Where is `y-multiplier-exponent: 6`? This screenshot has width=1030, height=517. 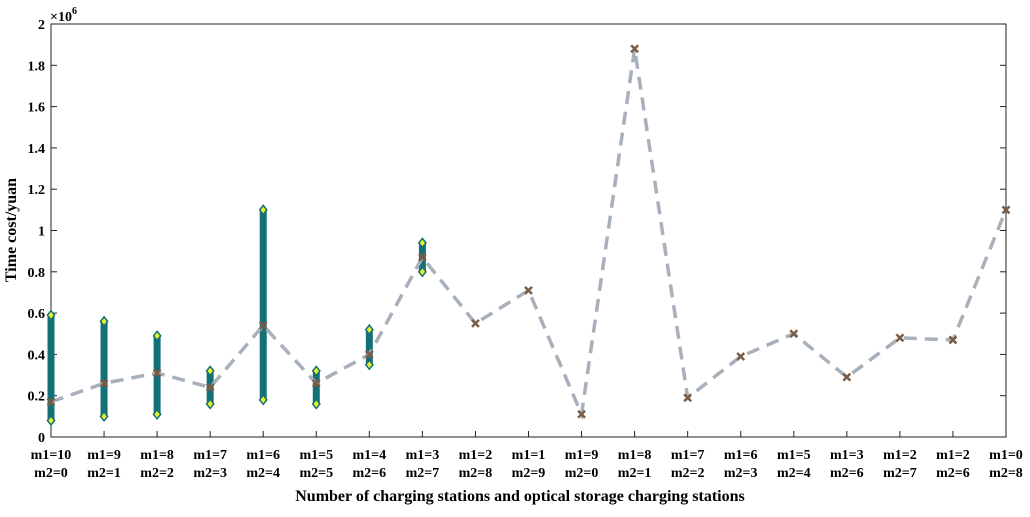 y-multiplier-exponent: 6 is located at coordinates (74, 11).